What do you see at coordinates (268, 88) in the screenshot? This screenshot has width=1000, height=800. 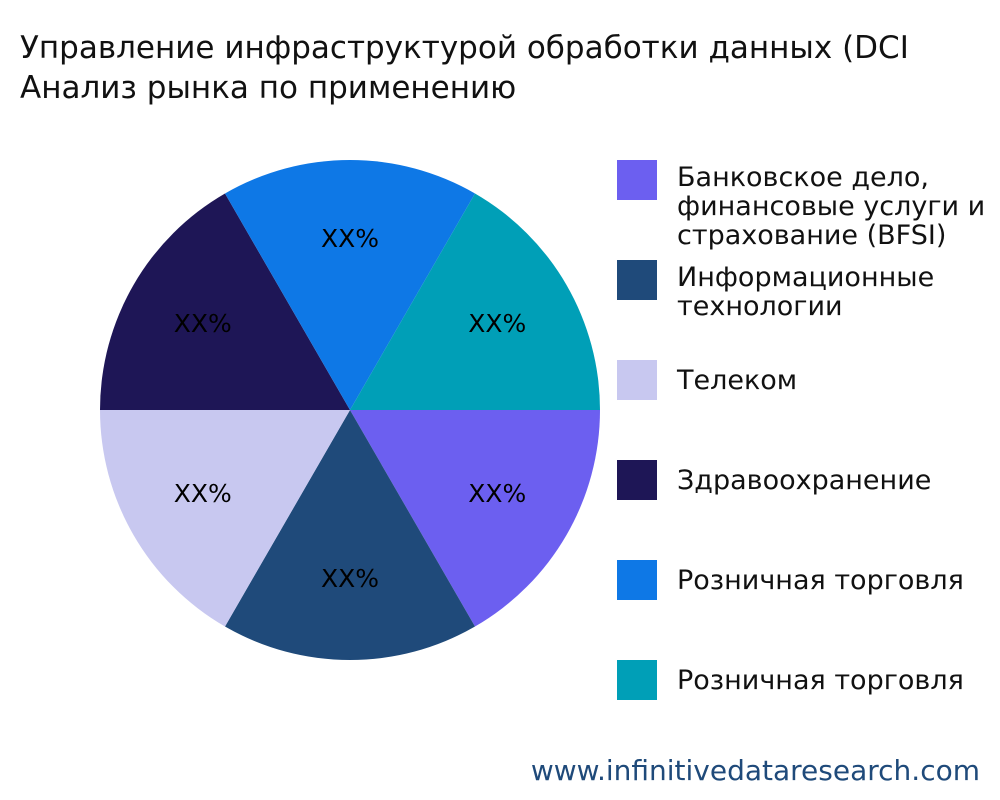 I see `chart-title: Анализ рынка по применению` at bounding box center [268, 88].